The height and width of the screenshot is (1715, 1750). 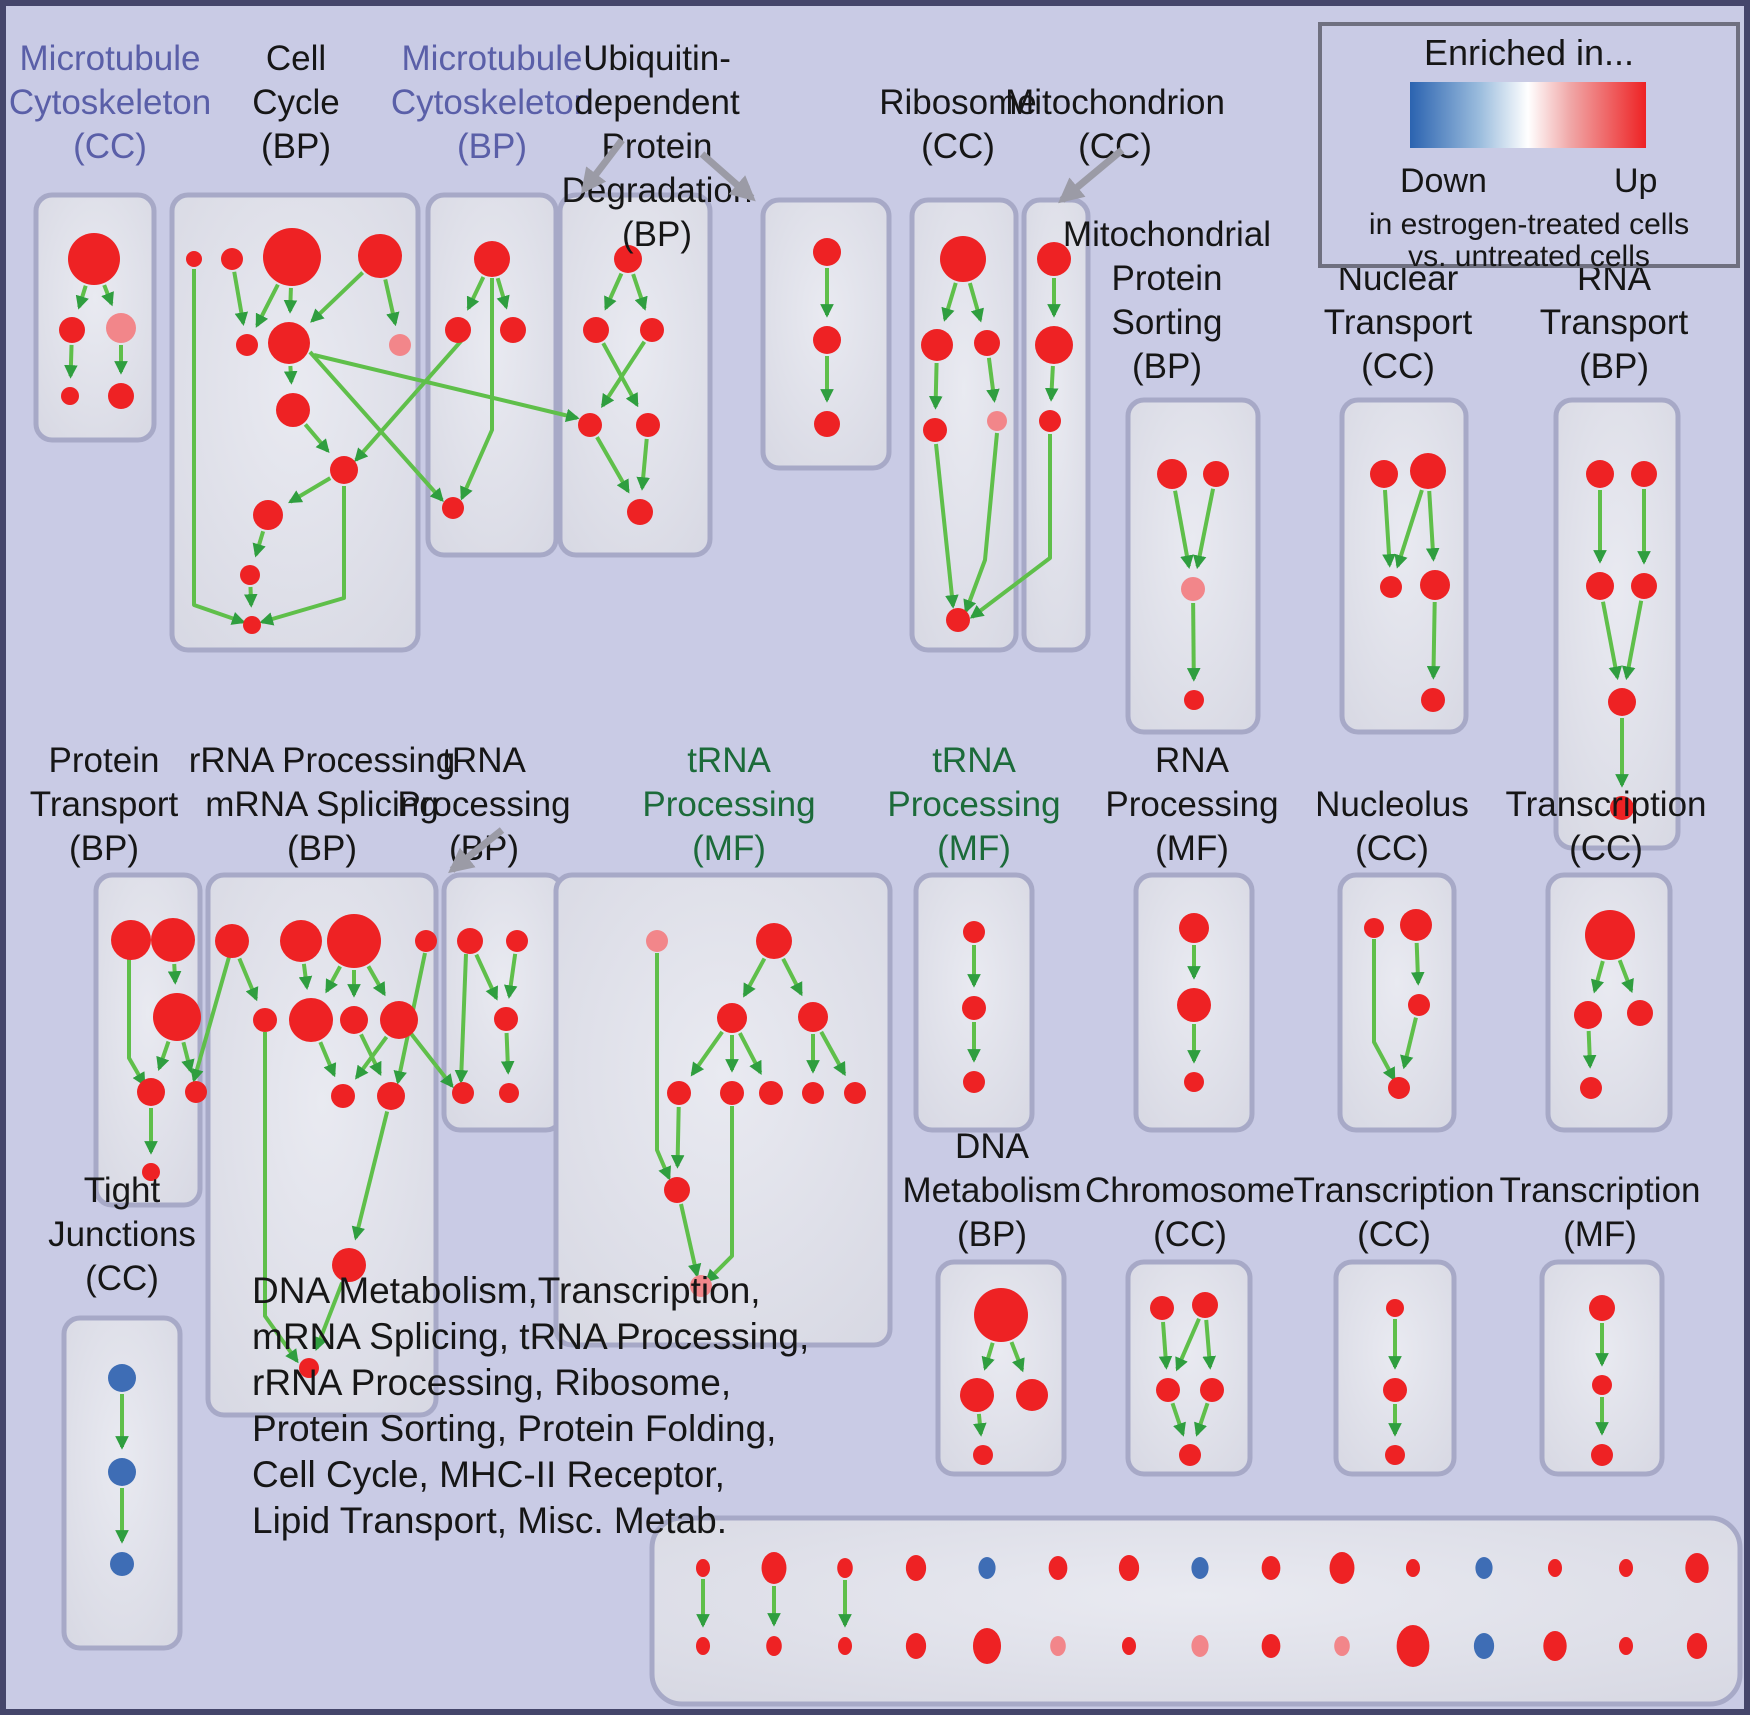 I want to click on legend-context-line1: in estrogen-treated cells, so click(x=1529, y=224).